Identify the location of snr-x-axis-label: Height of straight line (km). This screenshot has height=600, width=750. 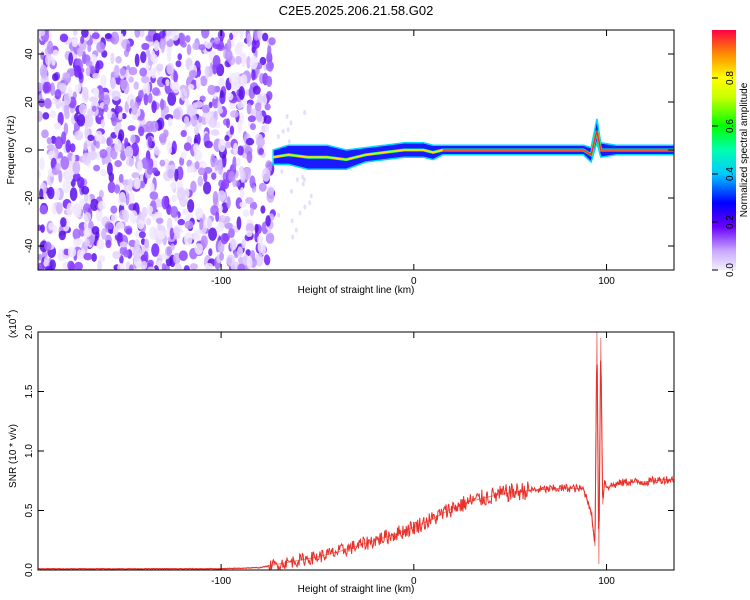
(356, 589).